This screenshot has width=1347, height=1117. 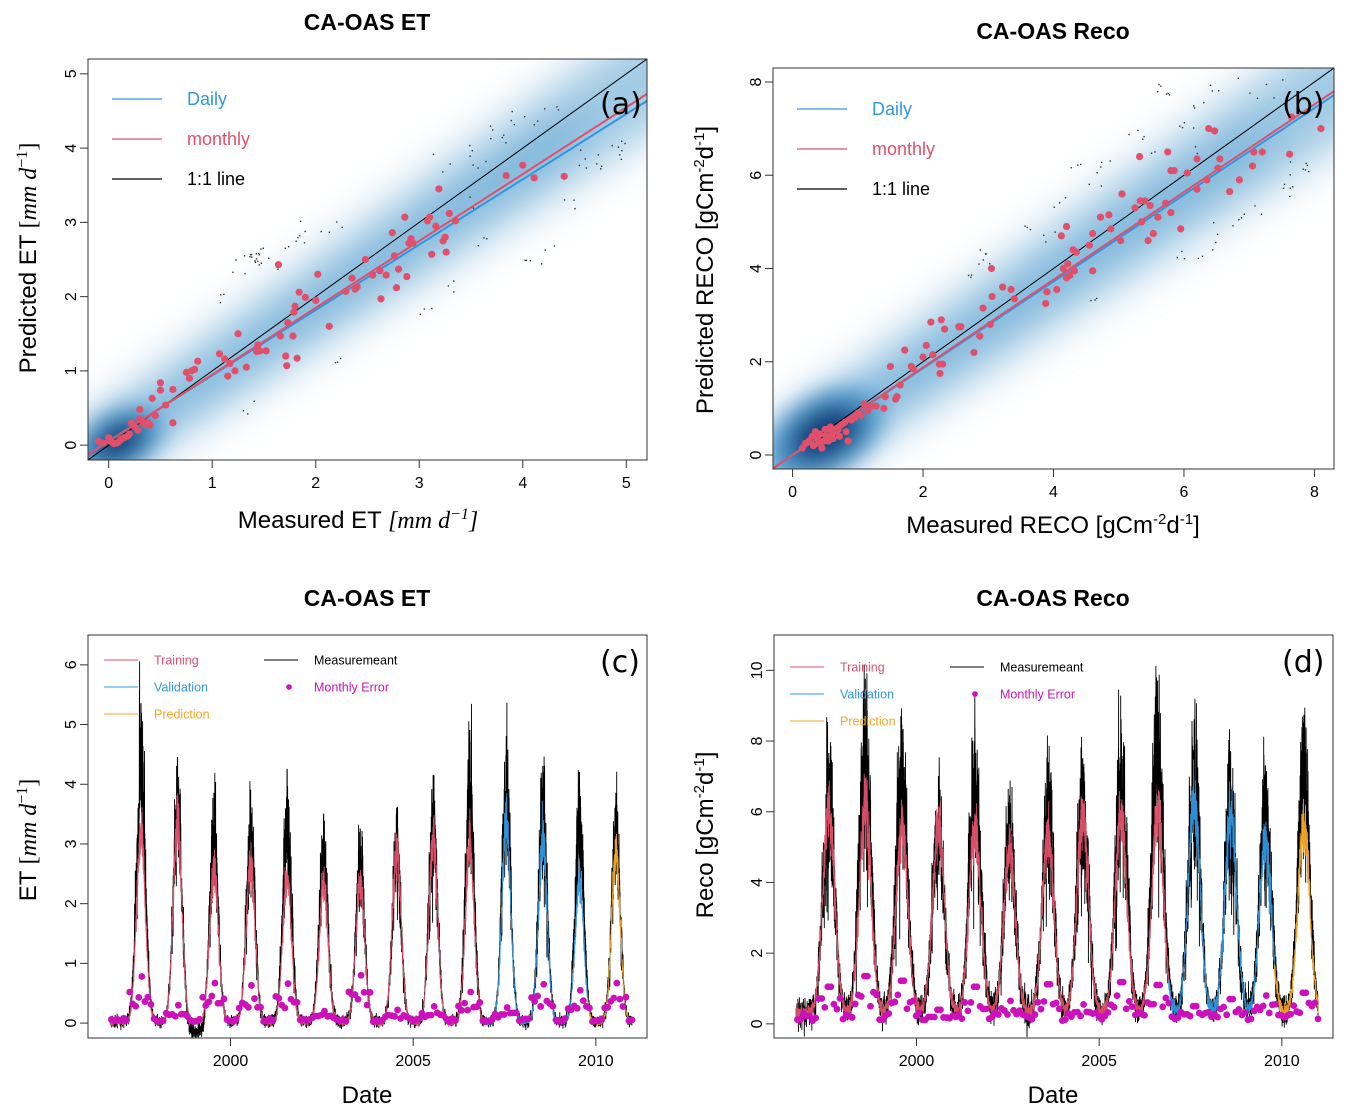 What do you see at coordinates (331, 304) in the screenshot?
I see `panel-a-points` at bounding box center [331, 304].